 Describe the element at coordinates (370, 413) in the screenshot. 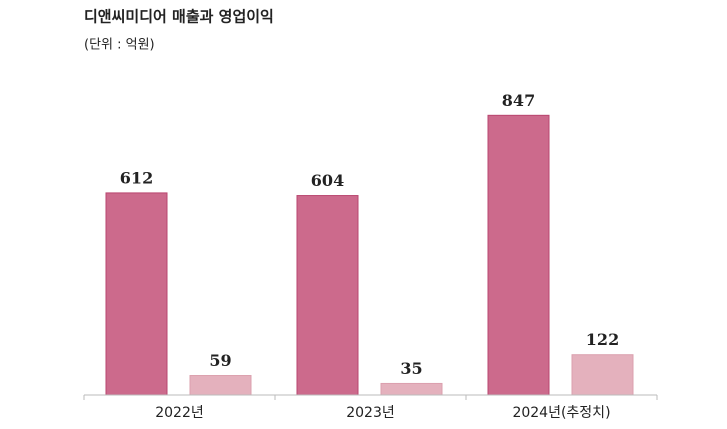

I see `x-tick-label: 2023년` at that location.